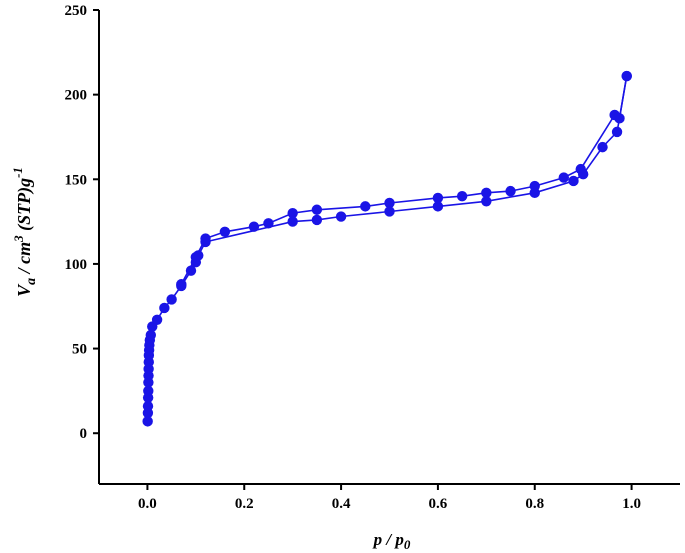  What do you see at coordinates (76, 96) in the screenshot?
I see `y-tick-label: 200` at bounding box center [76, 96].